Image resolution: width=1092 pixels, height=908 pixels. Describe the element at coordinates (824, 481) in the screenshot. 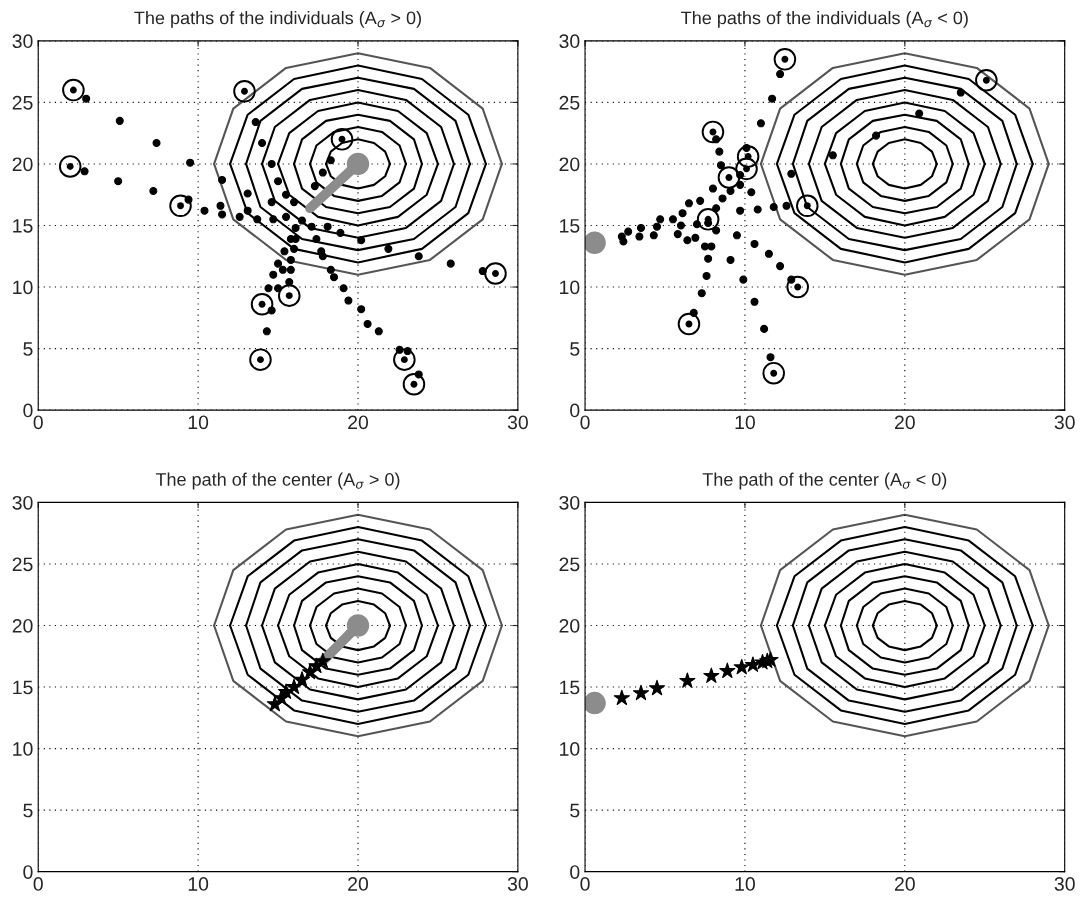

I see `chart-title: The path of the center (A$_{σ}$ < 0)` at that location.